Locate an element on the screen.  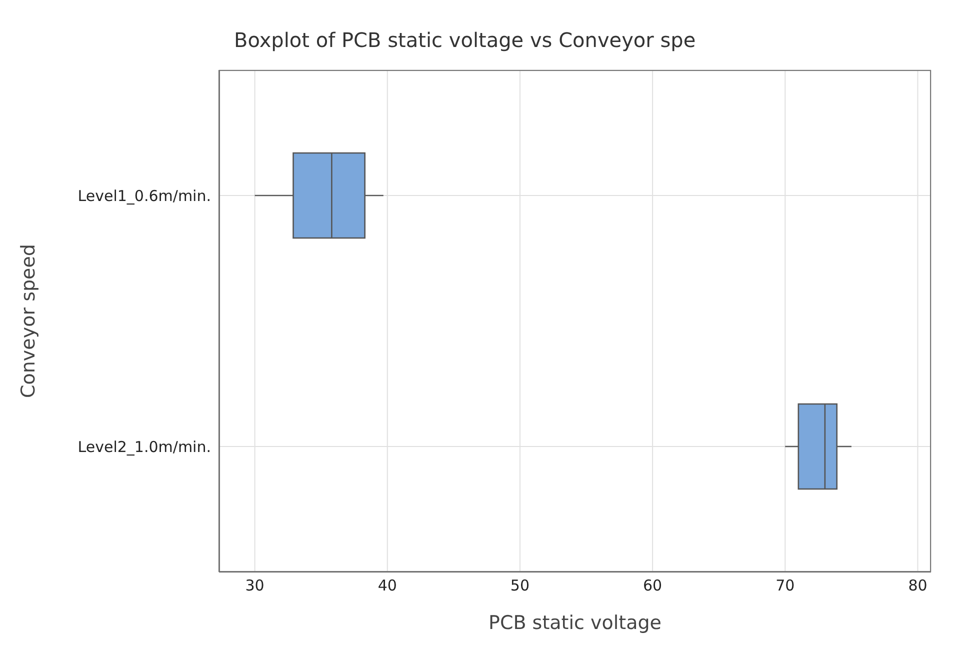
x-tick-label: 60 is located at coordinates (652, 585).